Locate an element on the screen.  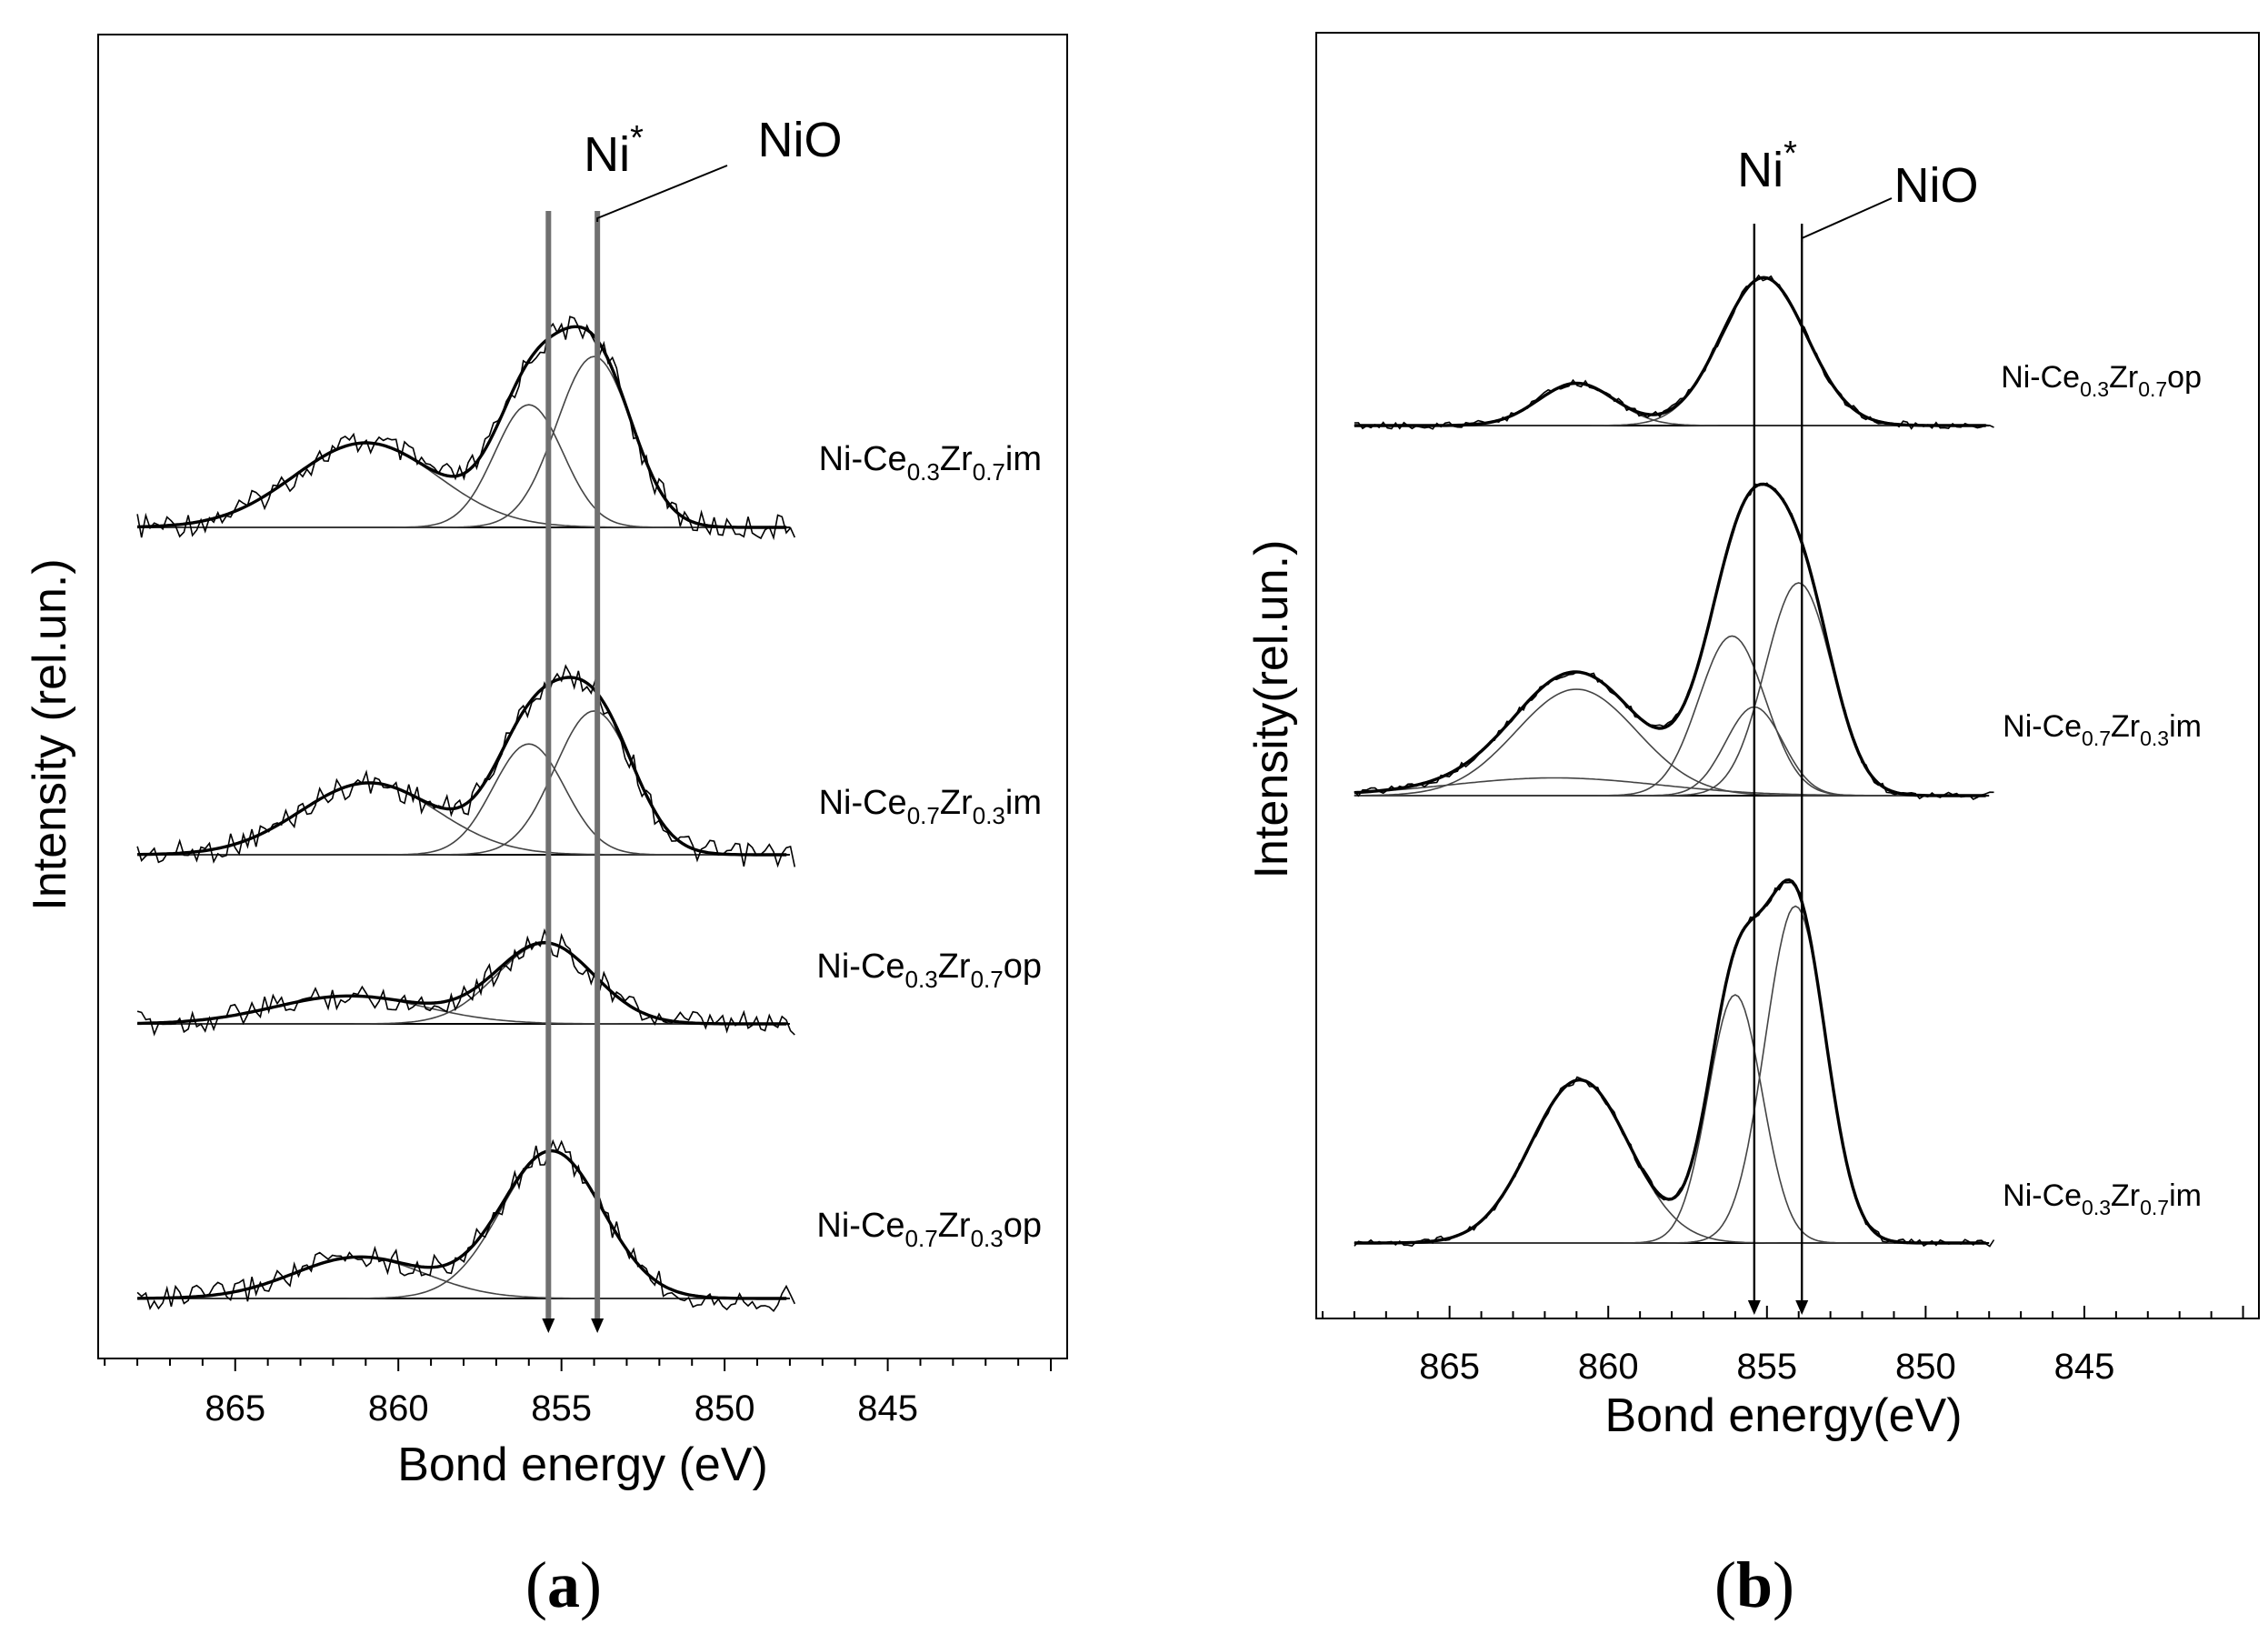
markers-a: Ni* NiO is located at coordinates (692, 723).